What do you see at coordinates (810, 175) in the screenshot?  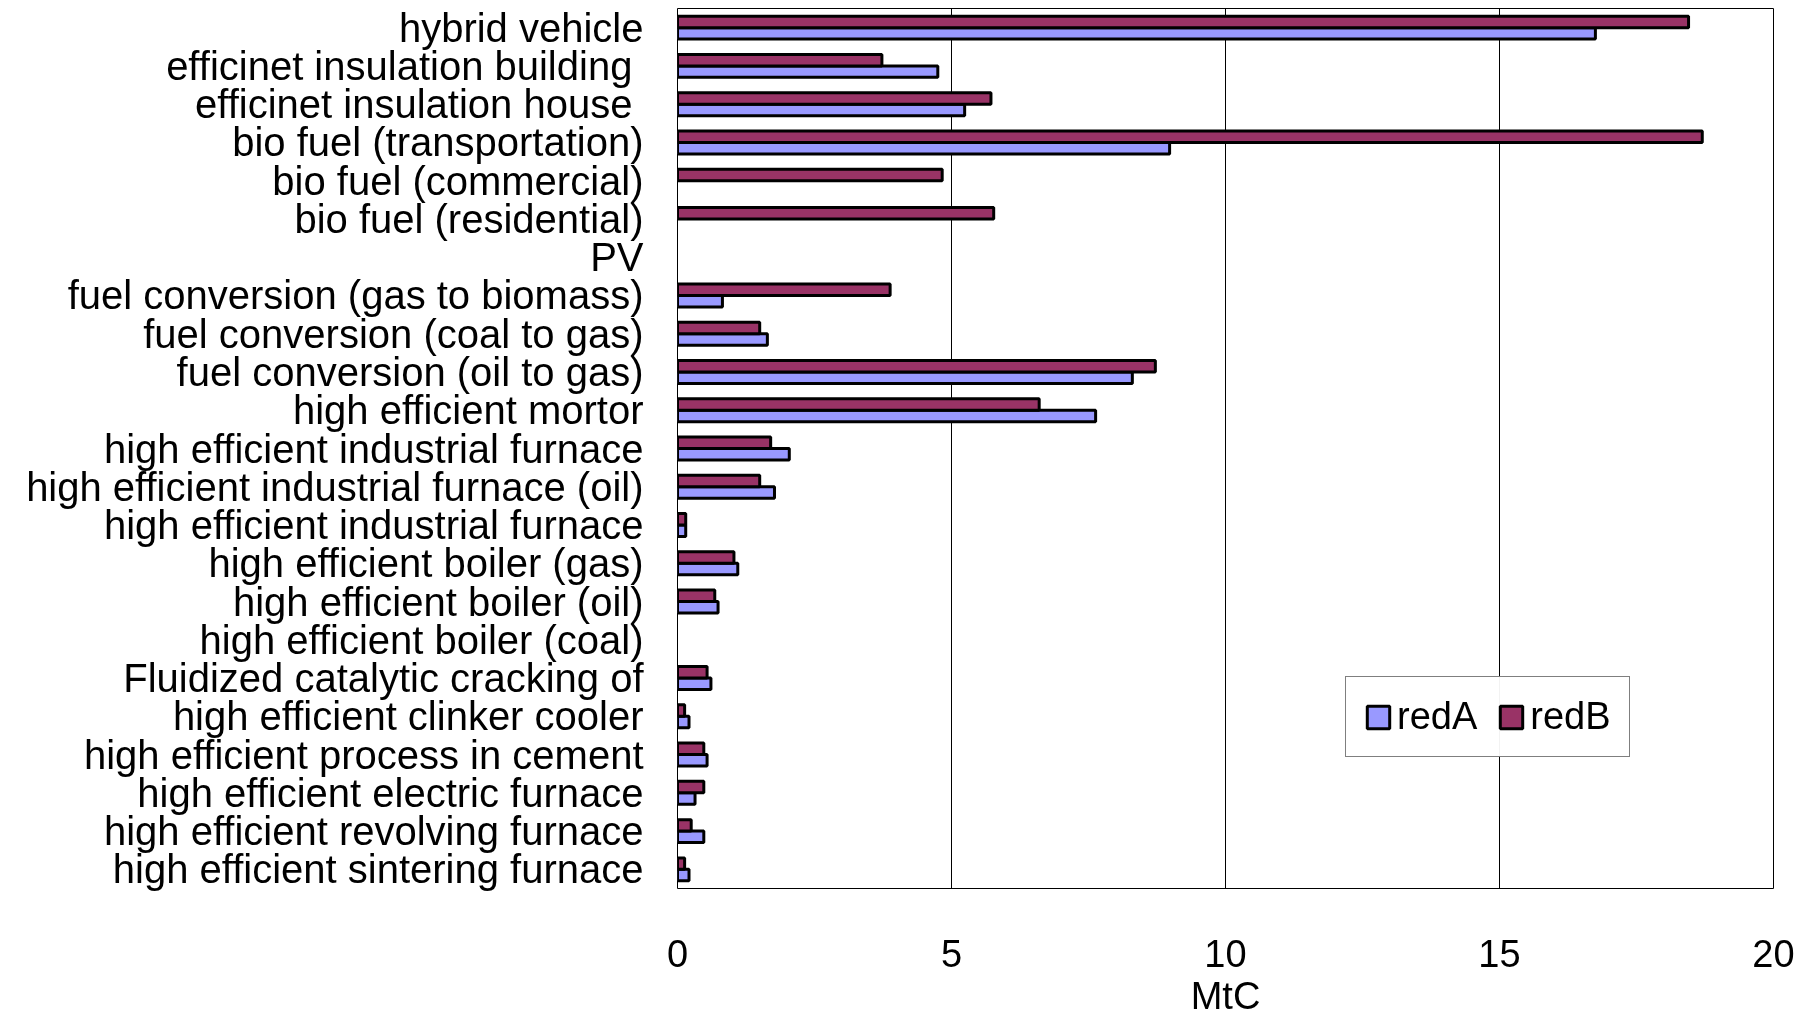 I see `bar` at bounding box center [810, 175].